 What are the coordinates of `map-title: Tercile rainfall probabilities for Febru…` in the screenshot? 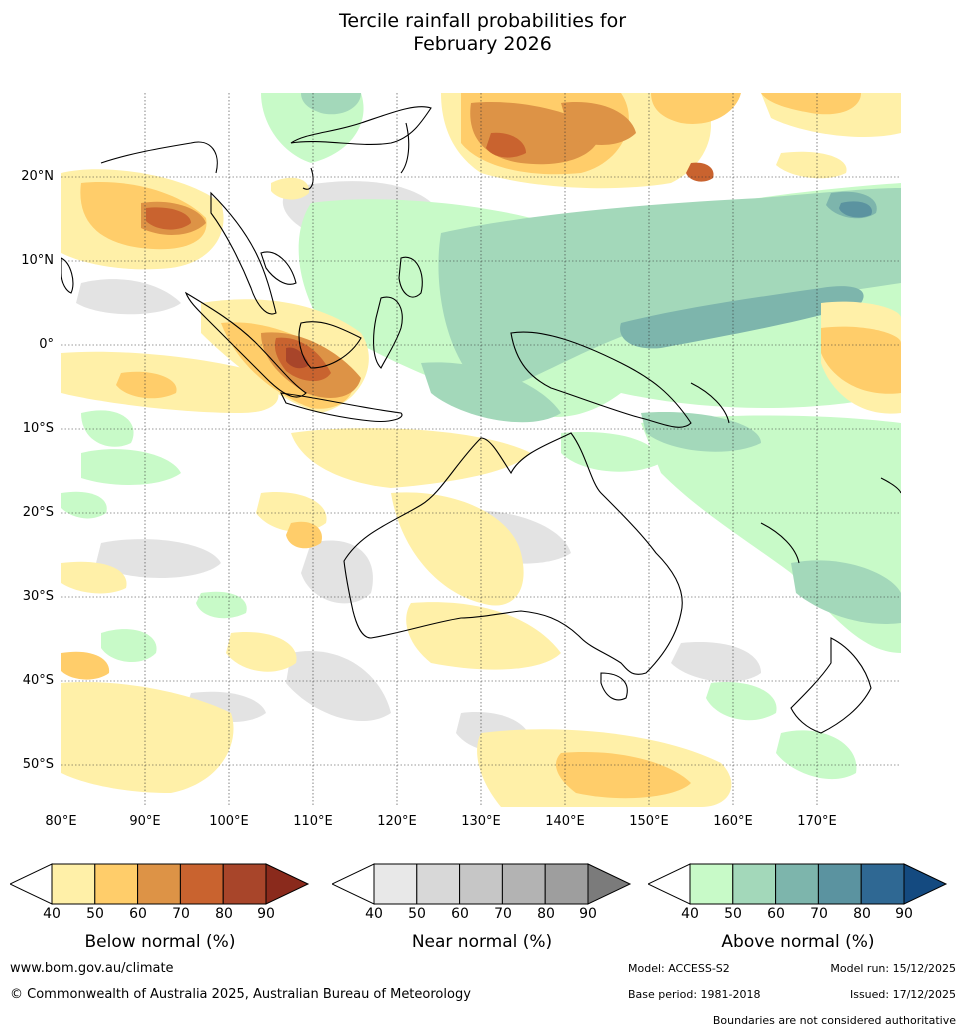 It's located at (482, 32).